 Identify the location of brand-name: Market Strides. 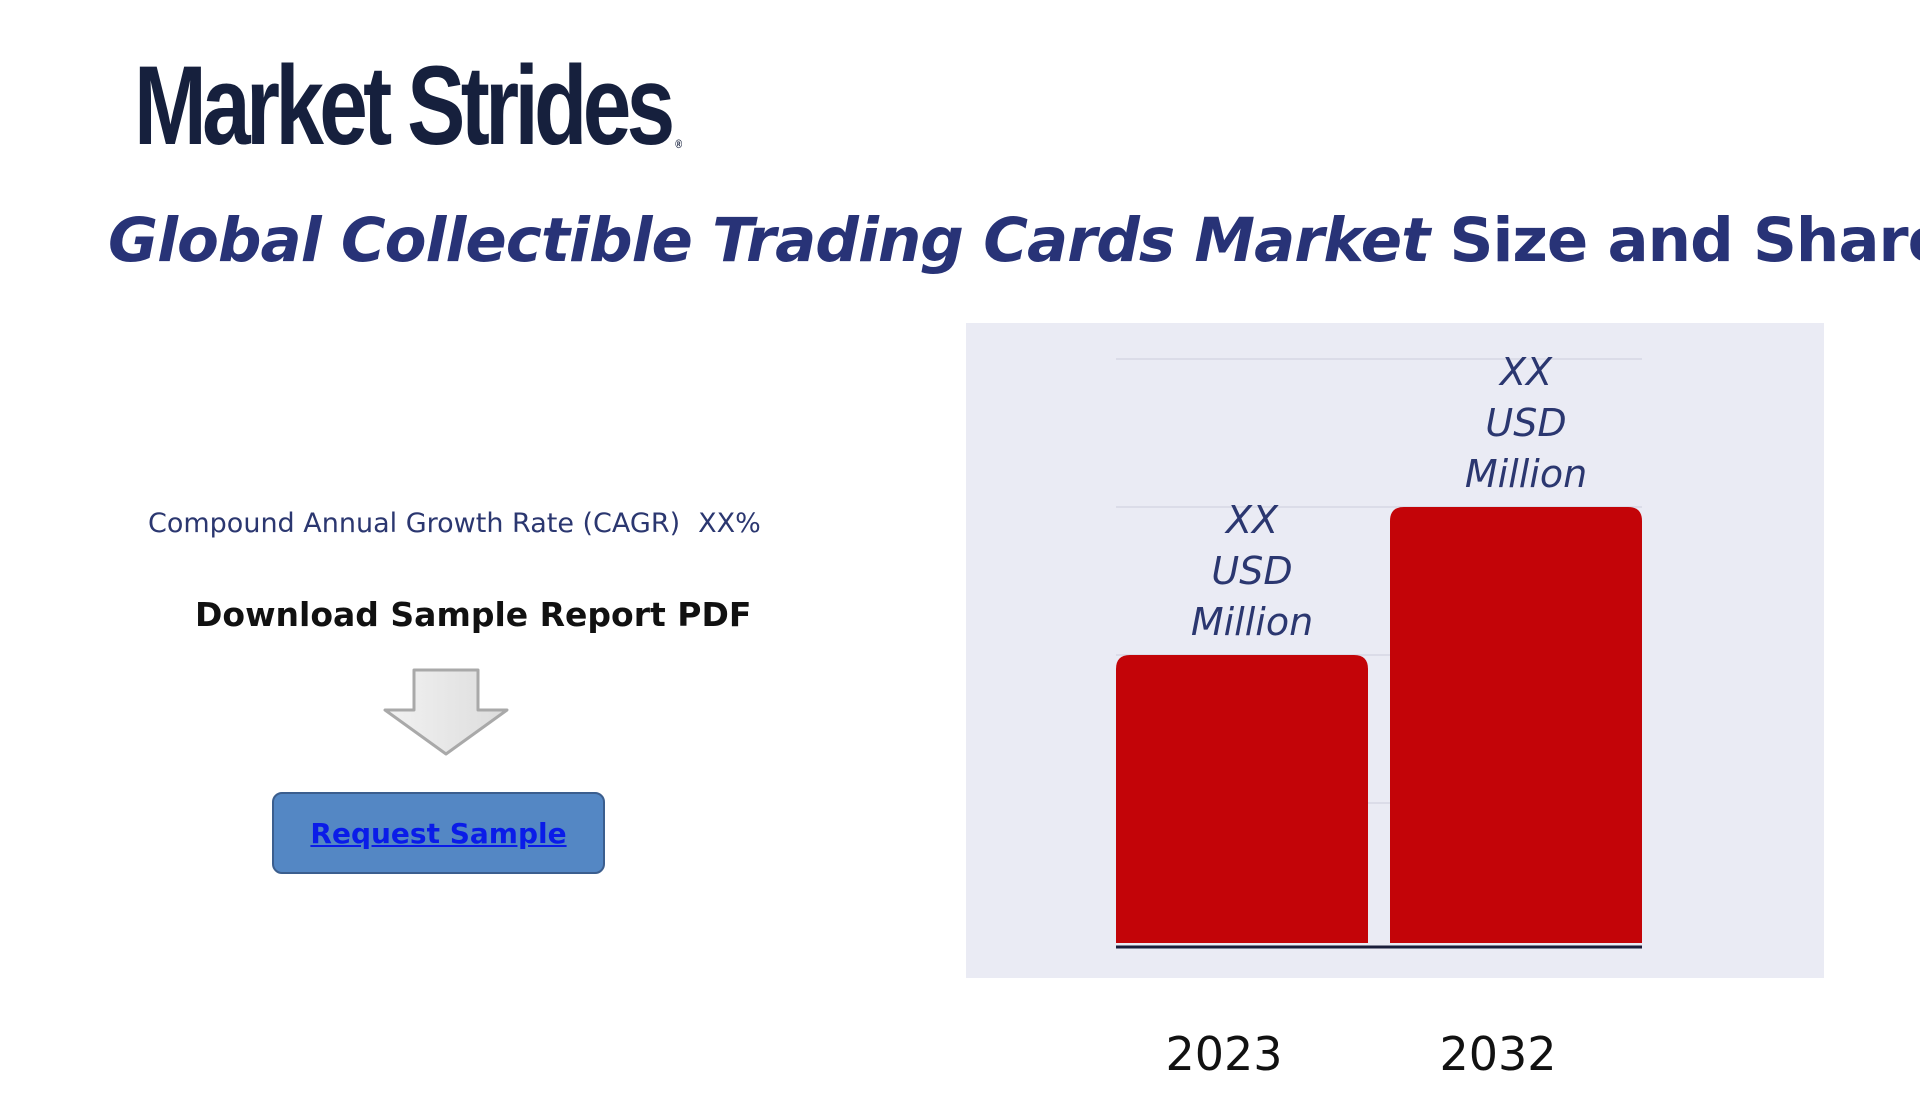
(404, 105).